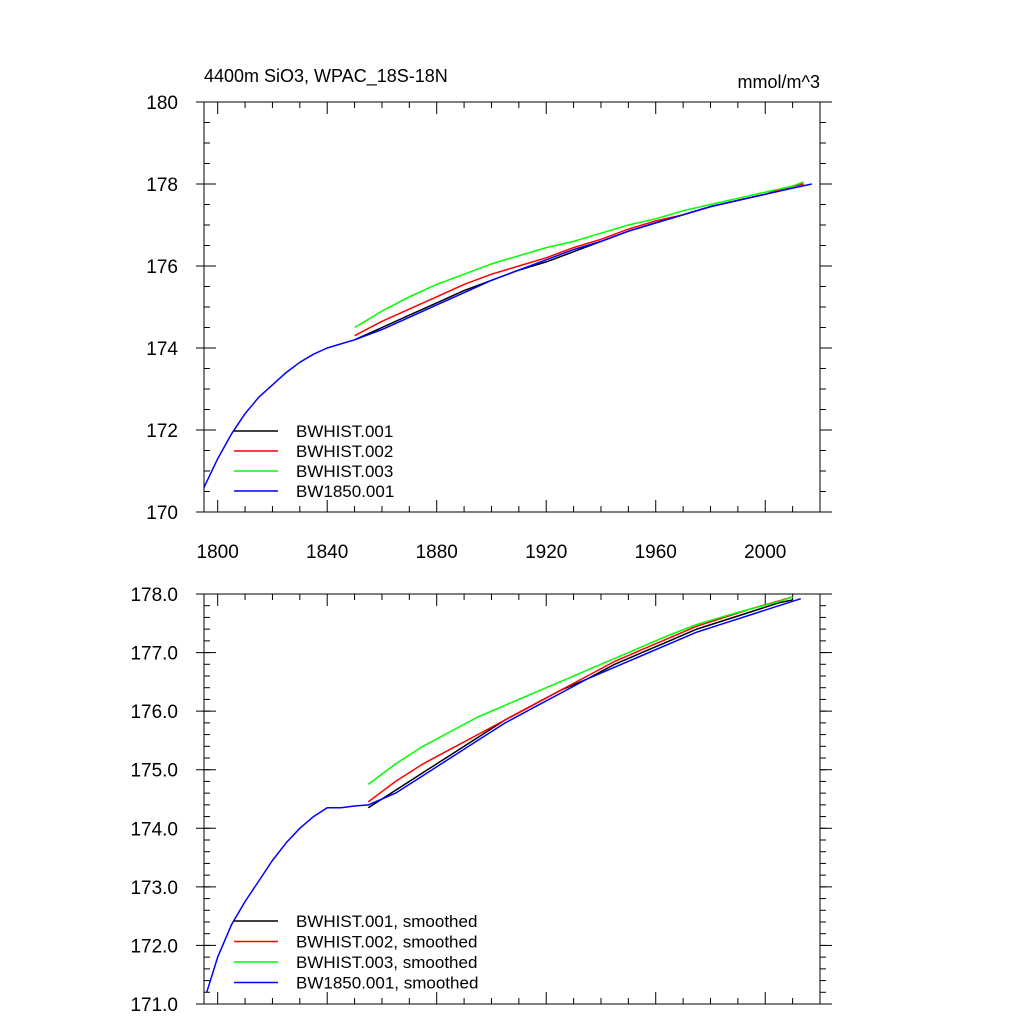  What do you see at coordinates (162, 103) in the screenshot?
I see `top-y-tick-label: 180` at bounding box center [162, 103].